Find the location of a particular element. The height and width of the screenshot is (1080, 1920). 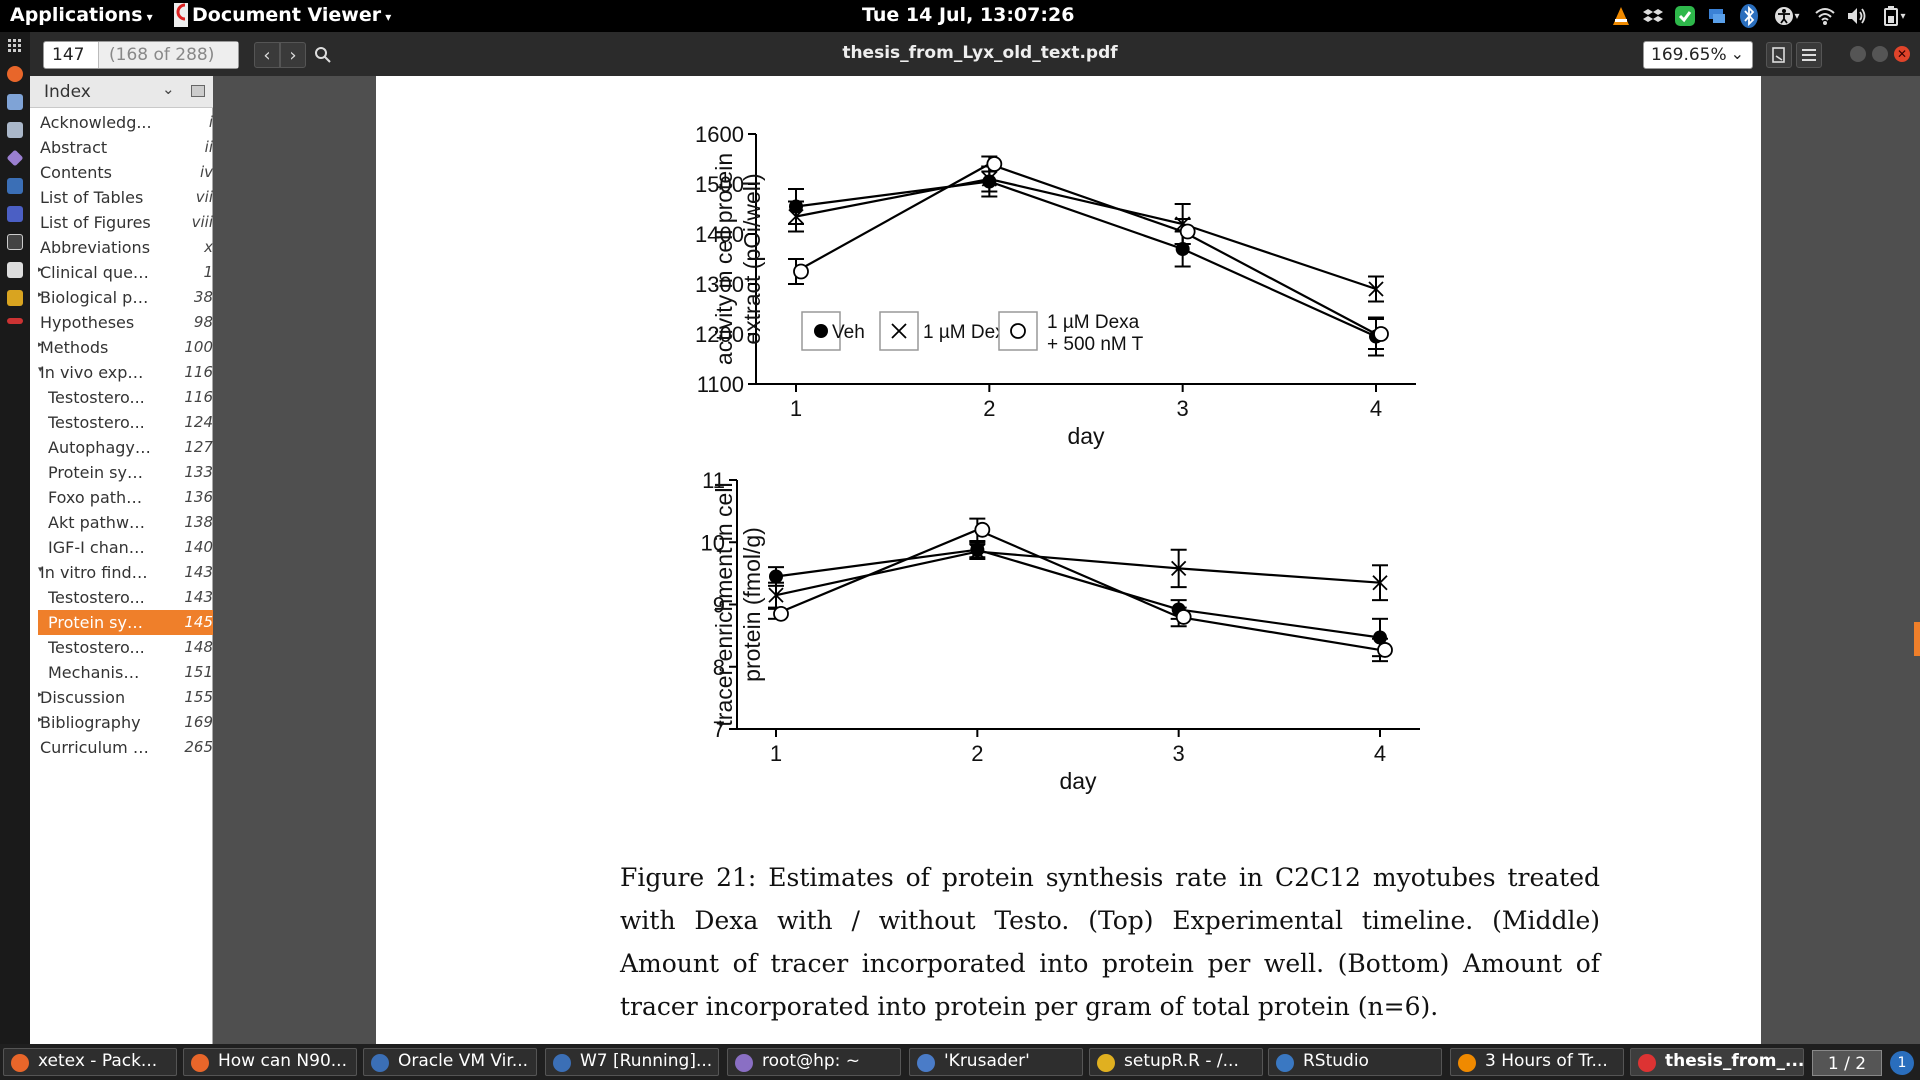

toc-item: Abbreviations x is located at coordinates (125, 247).